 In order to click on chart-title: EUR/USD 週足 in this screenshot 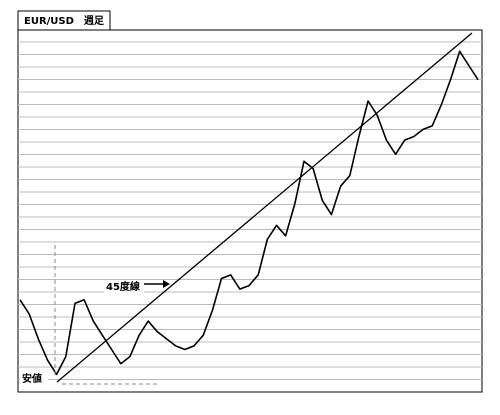, I will do `click(64, 21)`.